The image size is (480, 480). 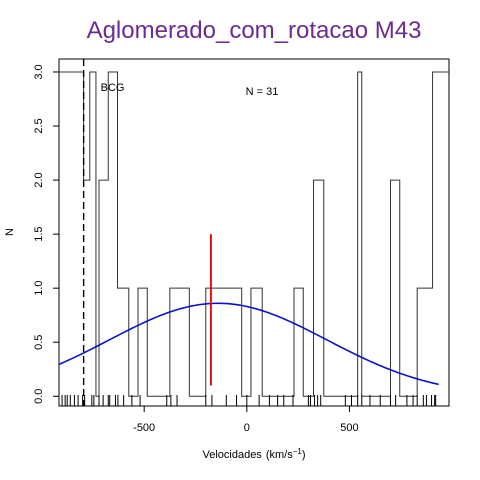 What do you see at coordinates (113, 88) in the screenshot?
I see `bcg-label: BCG` at bounding box center [113, 88].